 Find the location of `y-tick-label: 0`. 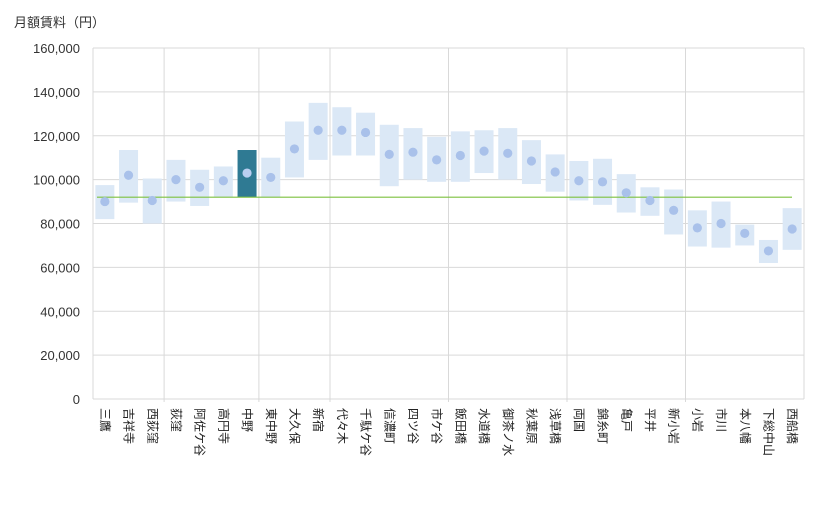

y-tick-label: 0 is located at coordinates (76, 399).